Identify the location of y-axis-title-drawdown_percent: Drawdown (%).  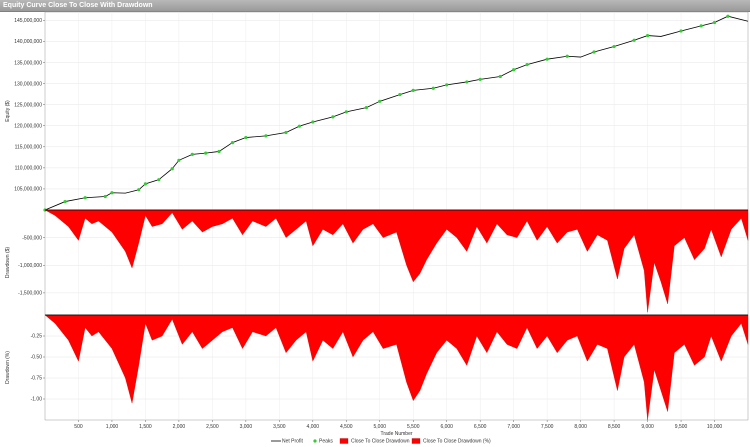
(8, 367).